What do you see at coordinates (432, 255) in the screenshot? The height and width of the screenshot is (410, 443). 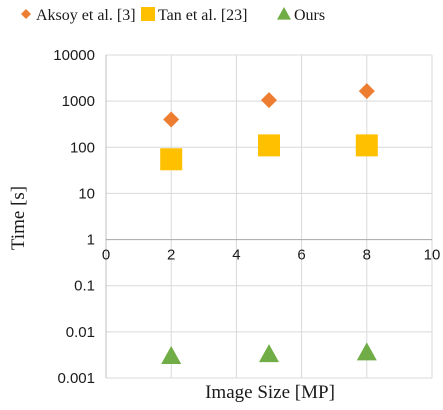 I see `x-tick-label: 10` at bounding box center [432, 255].